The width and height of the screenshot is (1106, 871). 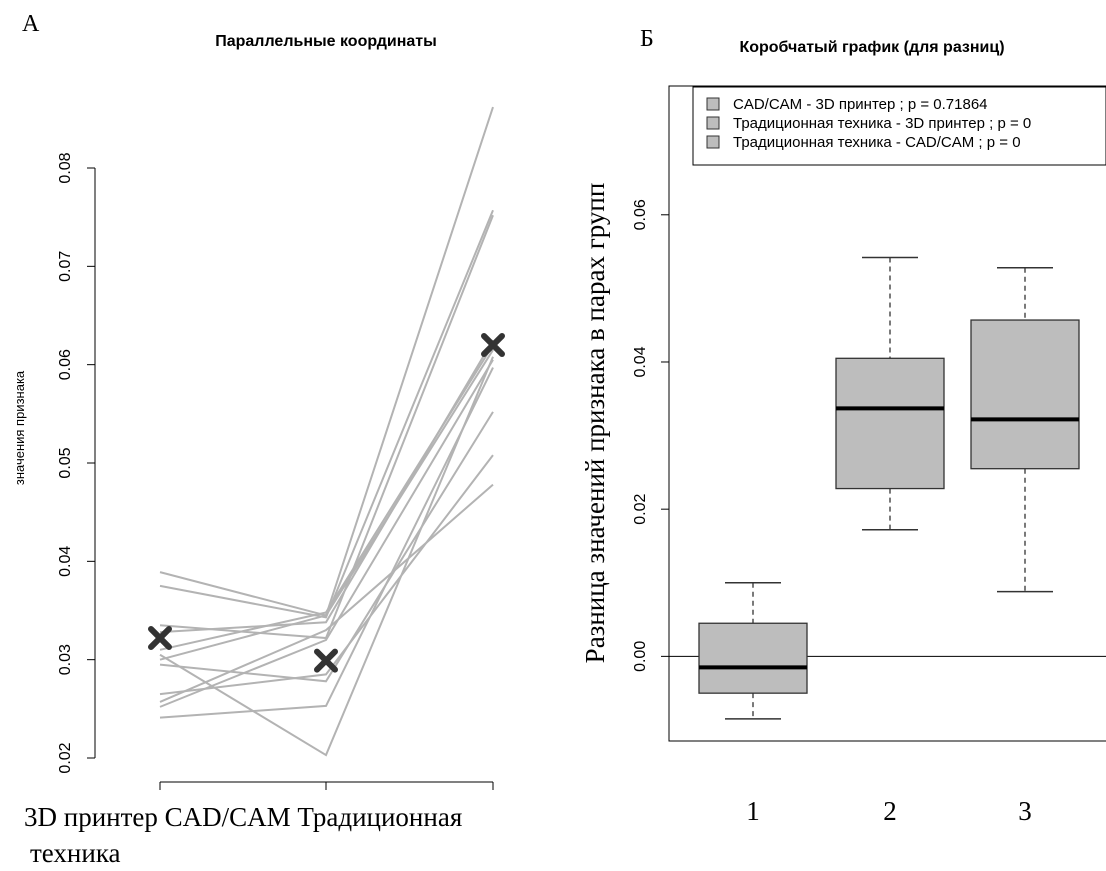 What do you see at coordinates (75, 853) in the screenshot?
I see `panel-a-bottom-label-line2: техника` at bounding box center [75, 853].